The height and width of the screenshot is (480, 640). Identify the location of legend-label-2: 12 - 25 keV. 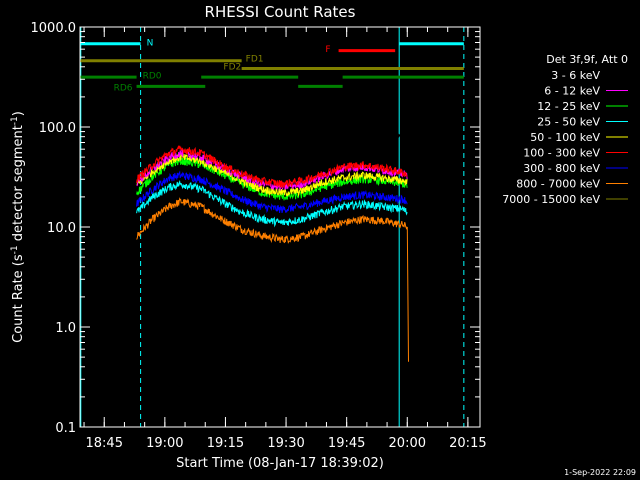
(568, 106).